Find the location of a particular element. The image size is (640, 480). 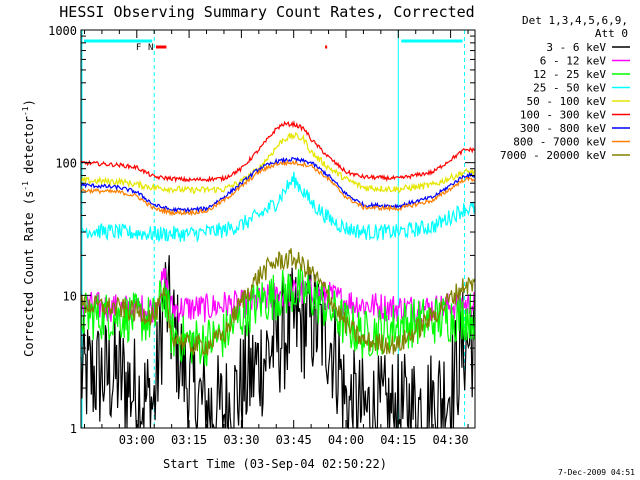

x-axis-label: Start Time (03-Sep-04 02:50:22) is located at coordinates (275, 464).